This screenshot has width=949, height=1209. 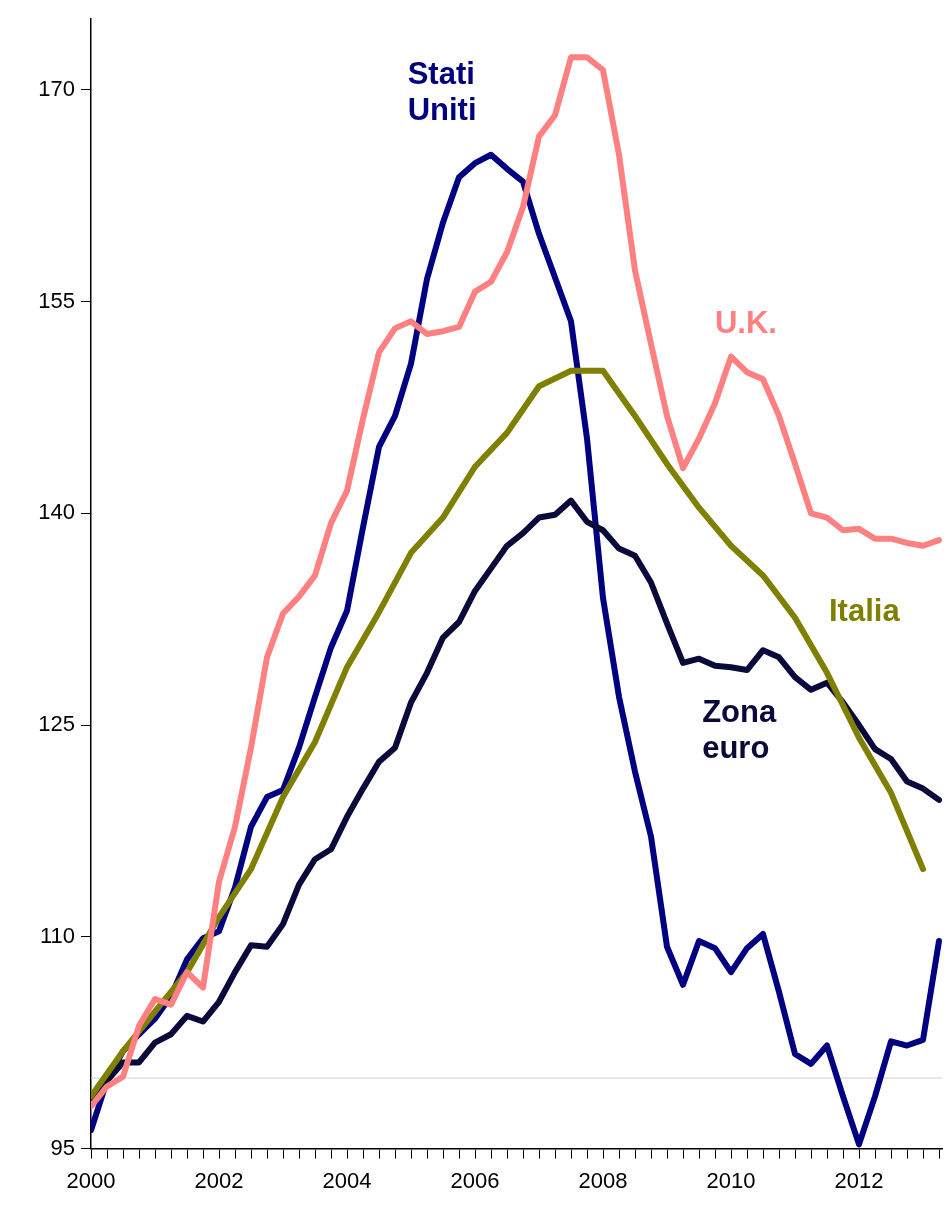 I want to click on x-tick-label: 2006, so click(x=475, y=1180).